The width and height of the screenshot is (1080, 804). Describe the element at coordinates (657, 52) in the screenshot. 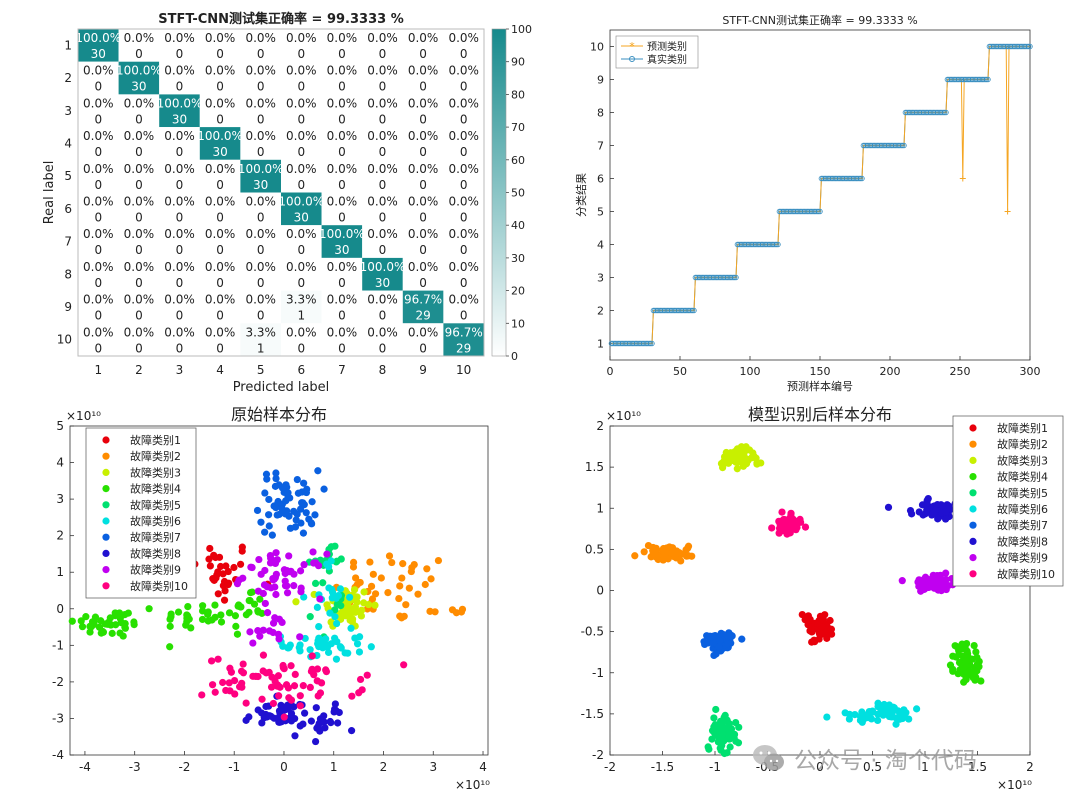

I see `legend-box` at that location.